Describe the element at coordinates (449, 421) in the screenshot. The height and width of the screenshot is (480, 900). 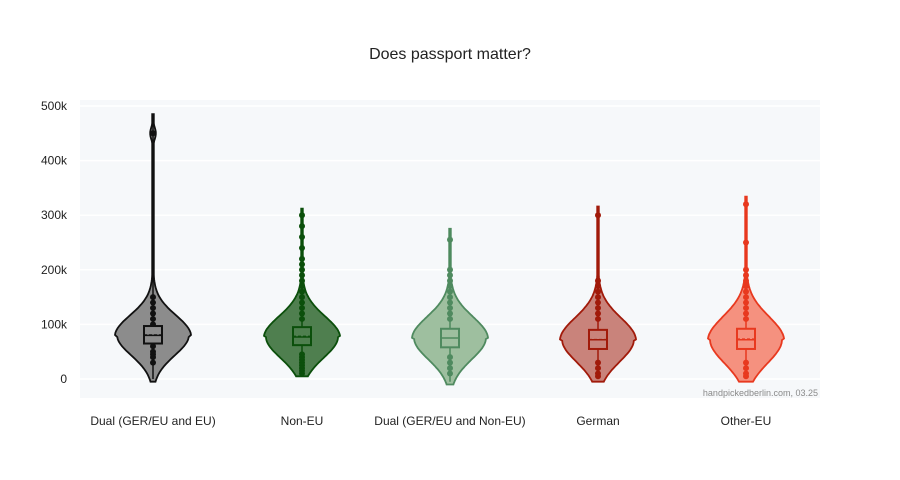
I see `x-tick-label: Dual (GER/EU and Non-EU)` at that location.